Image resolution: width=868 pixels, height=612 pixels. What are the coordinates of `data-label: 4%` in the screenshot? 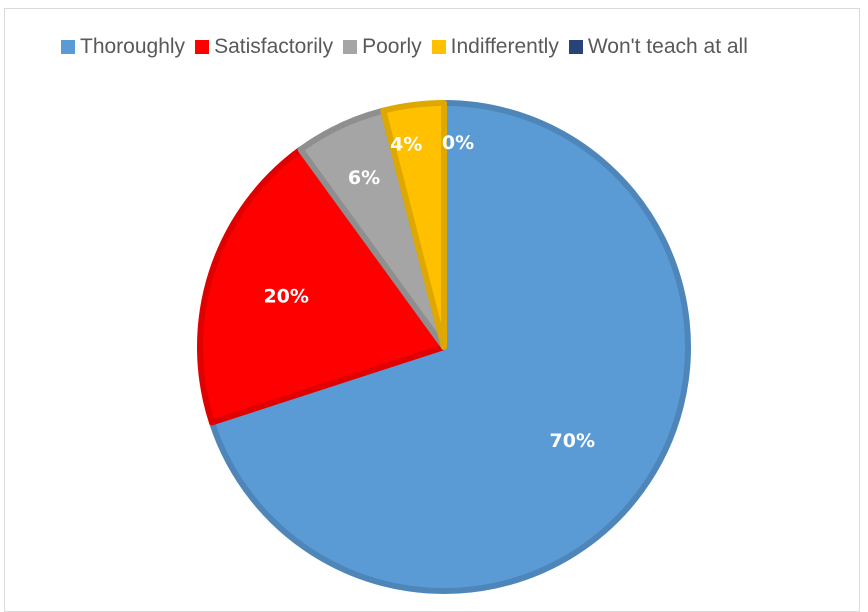 It's located at (406, 145).